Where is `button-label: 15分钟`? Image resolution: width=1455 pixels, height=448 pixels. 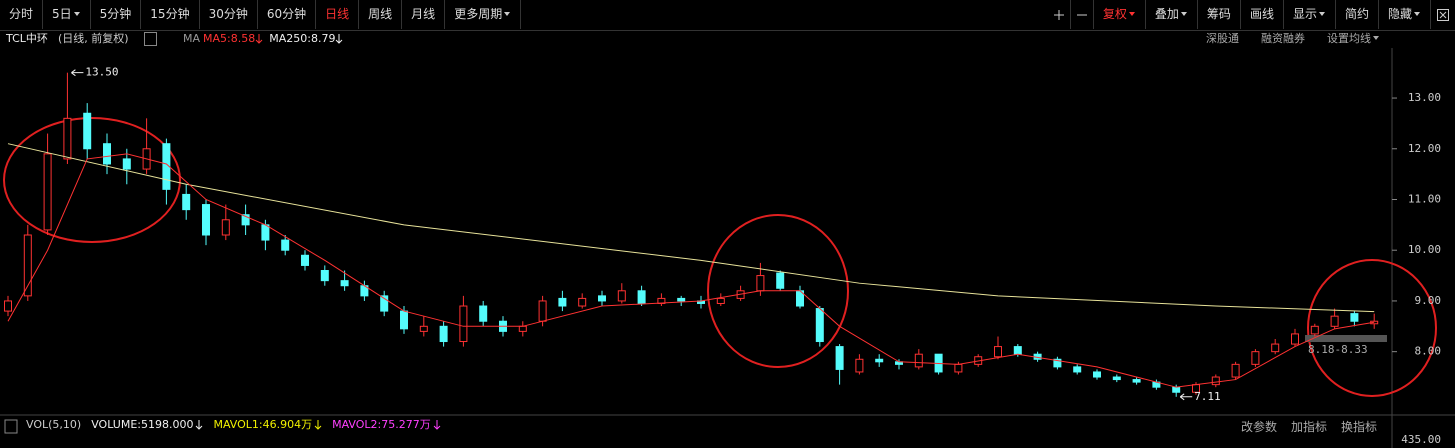
button-label: 15分钟 is located at coordinates (170, 14).